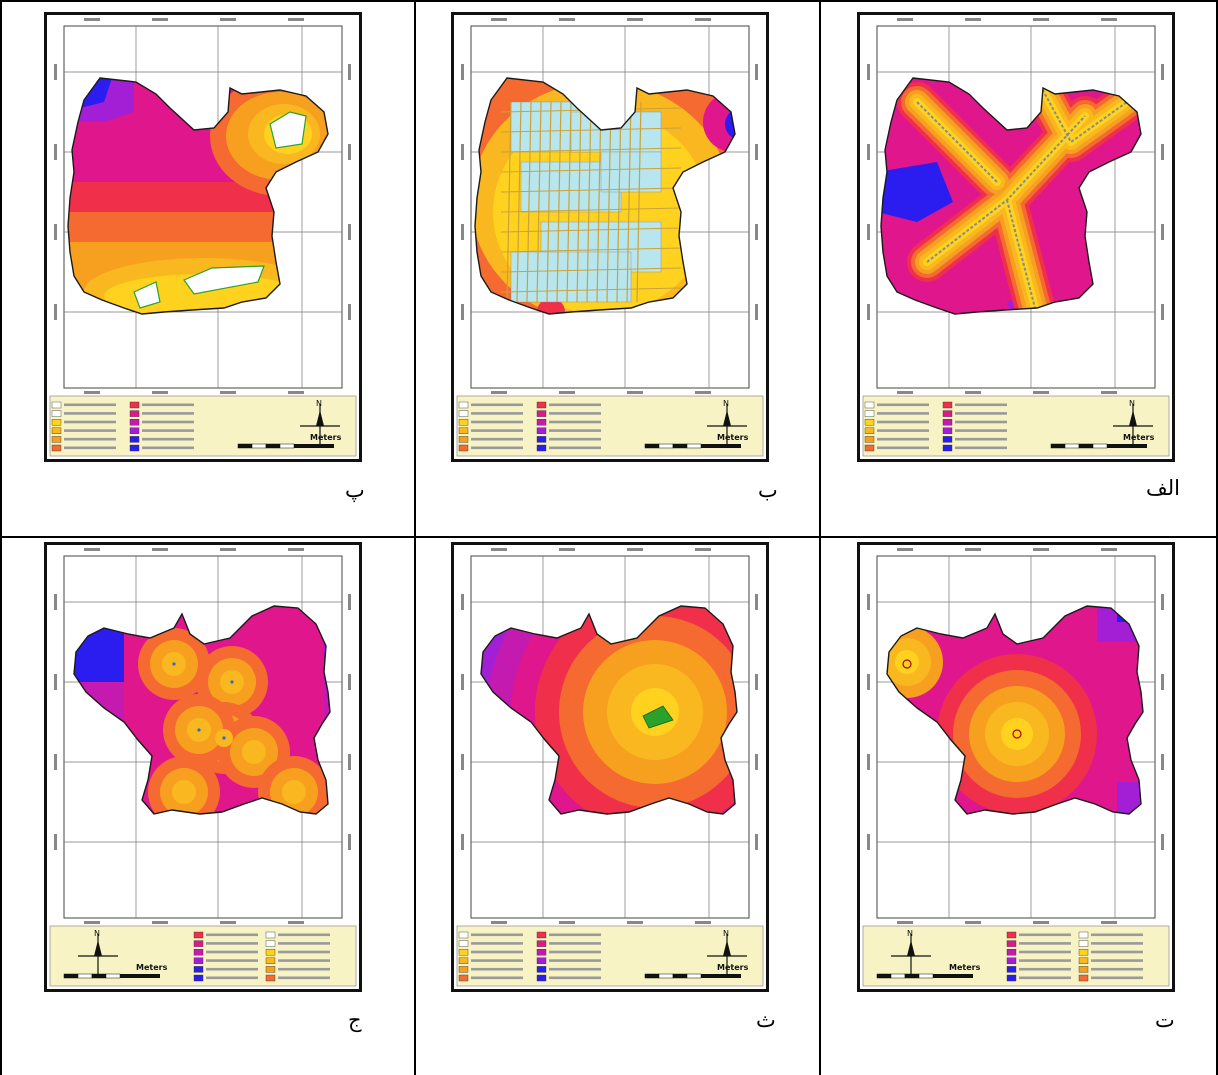 This screenshot has height=1075, width=1218. Describe the element at coordinates (1165, 1020) in the screenshot. I see `caption-te: ت` at that location.